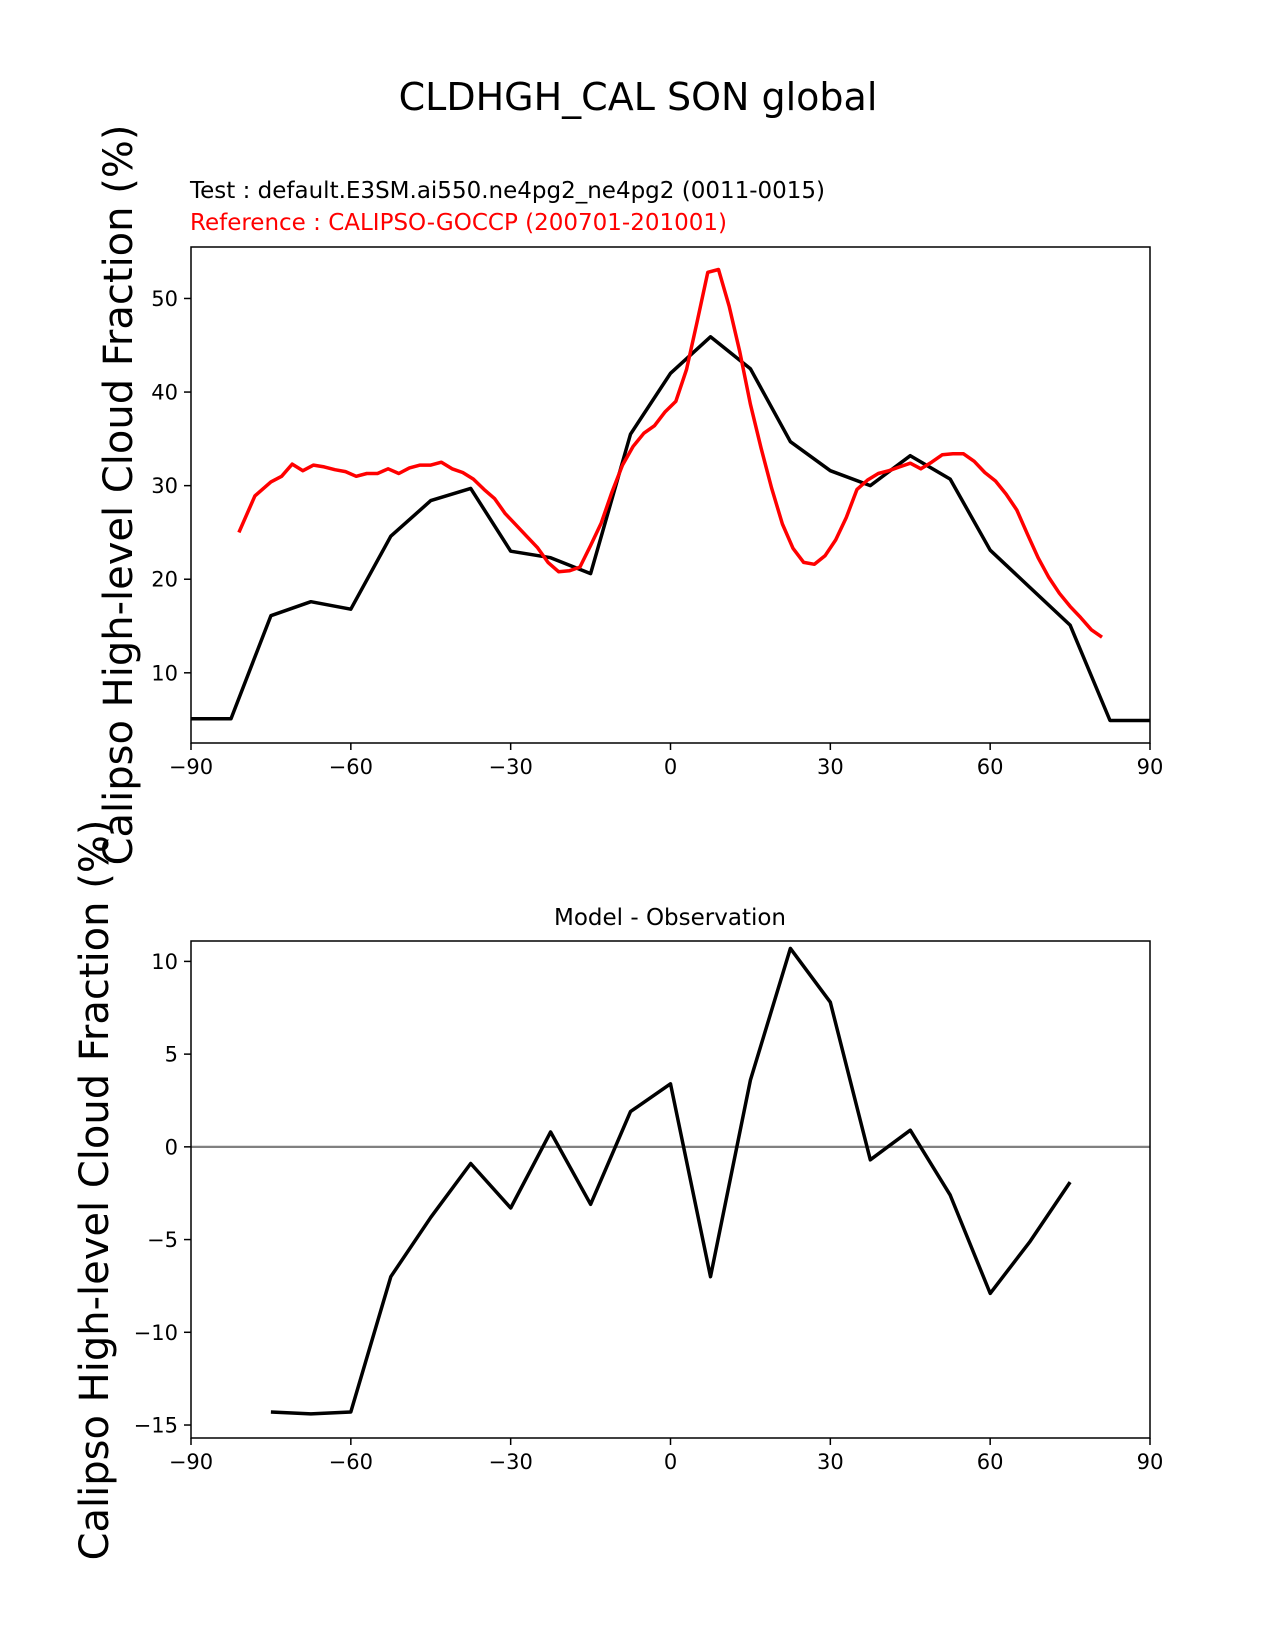 Image resolution: width=1275 pixels, height=1650 pixels. I want to click on bottom-y-tick-label: 0, so click(171, 1147).